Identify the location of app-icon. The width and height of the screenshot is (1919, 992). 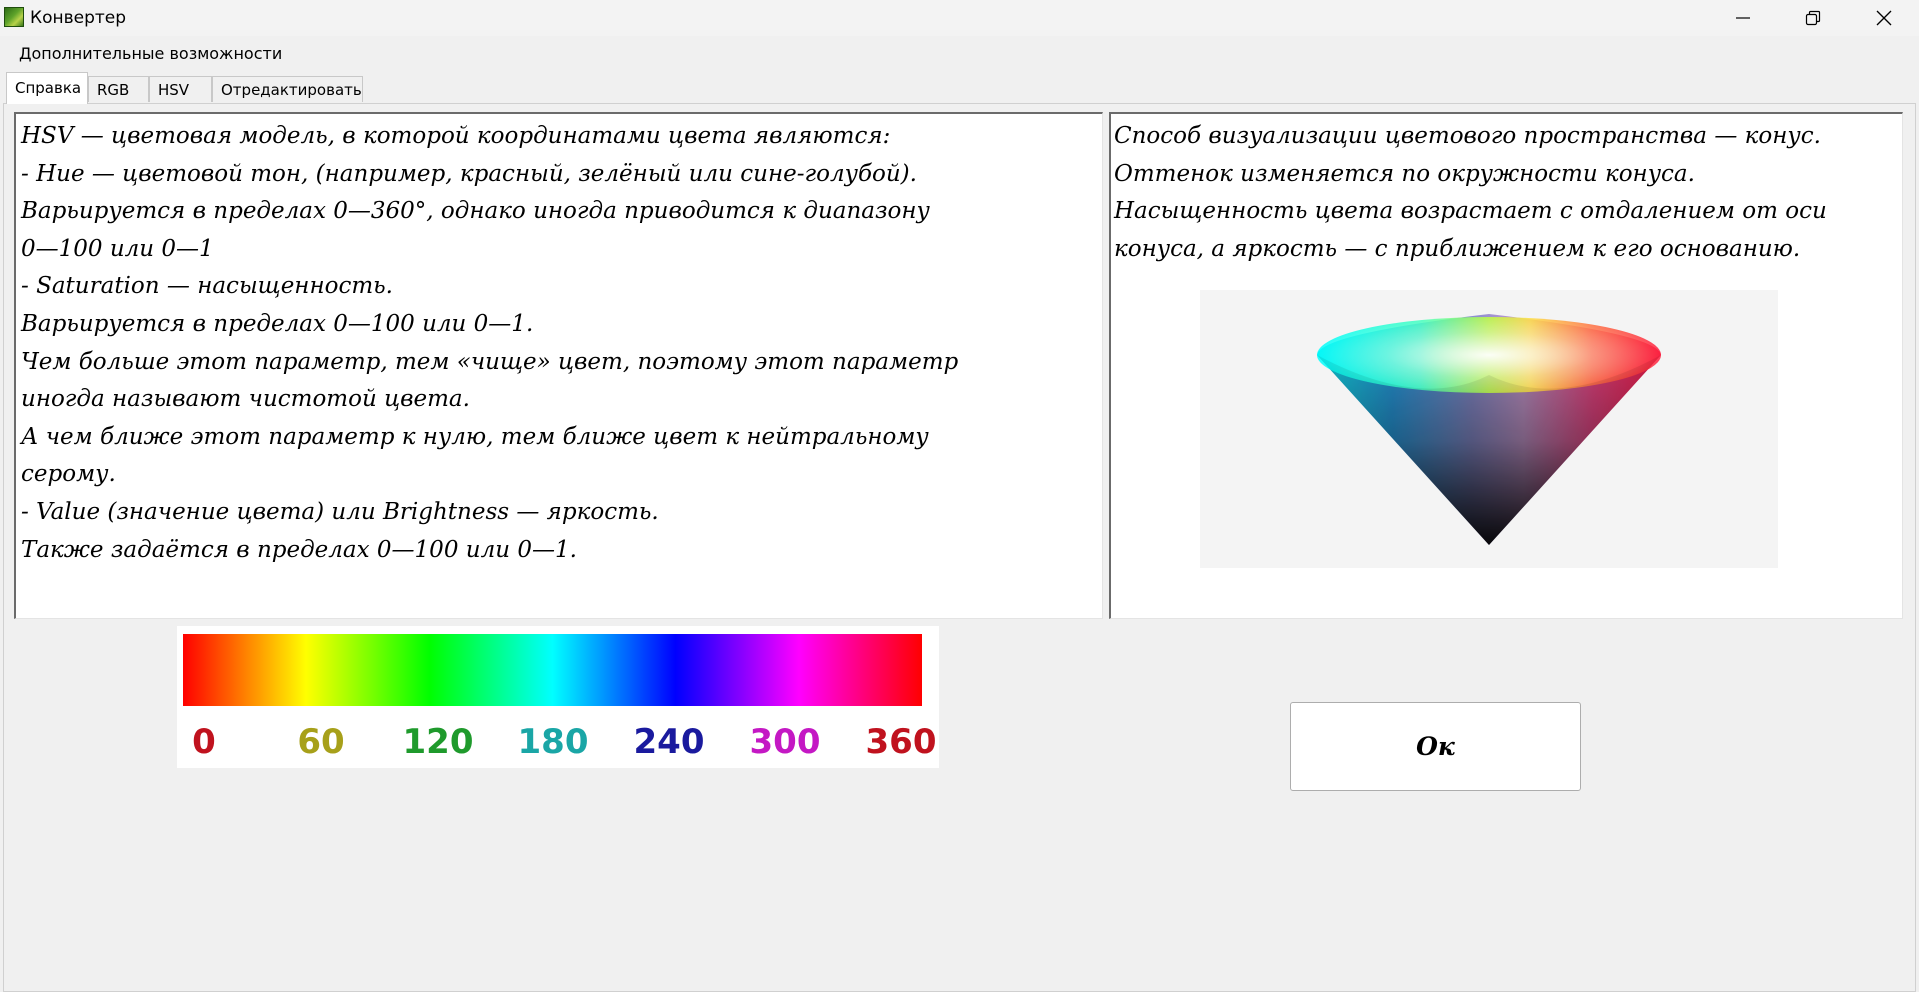
(14, 17).